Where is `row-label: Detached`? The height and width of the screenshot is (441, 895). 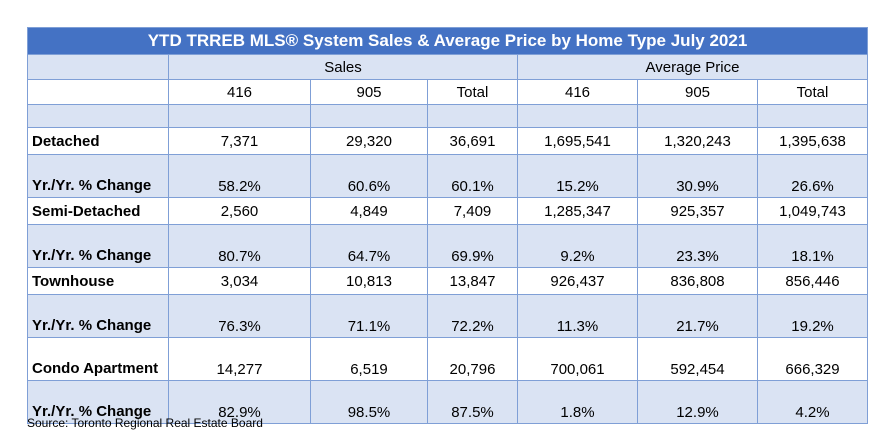 row-label: Detached is located at coordinates (98, 141).